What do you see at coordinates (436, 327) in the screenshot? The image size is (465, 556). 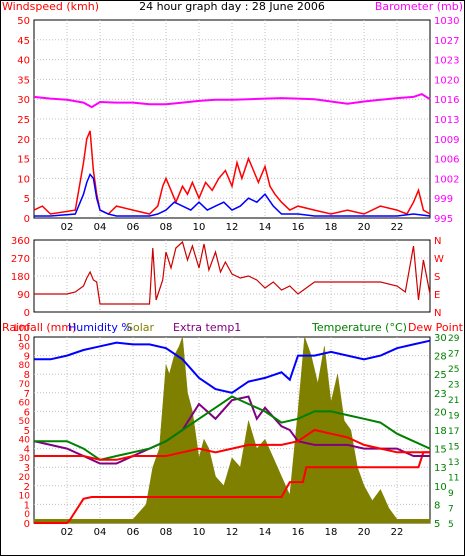 I see `legend-dew-point: Dew Point` at bounding box center [436, 327].